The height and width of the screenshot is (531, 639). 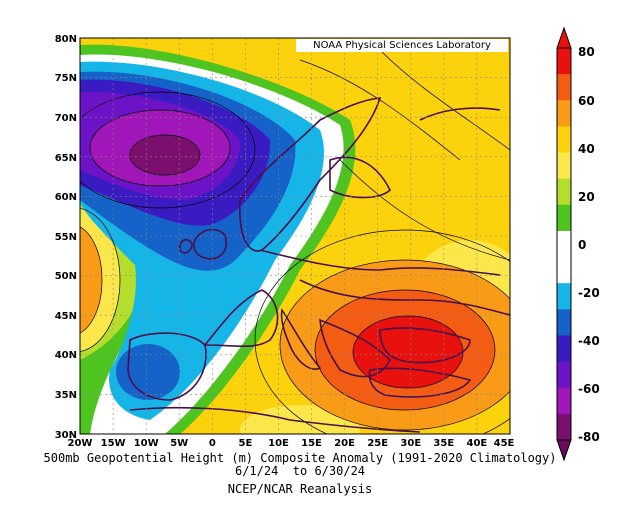 What do you see at coordinates (66, 78) in the screenshot?
I see `lat-label: 75N` at bounding box center [66, 78].